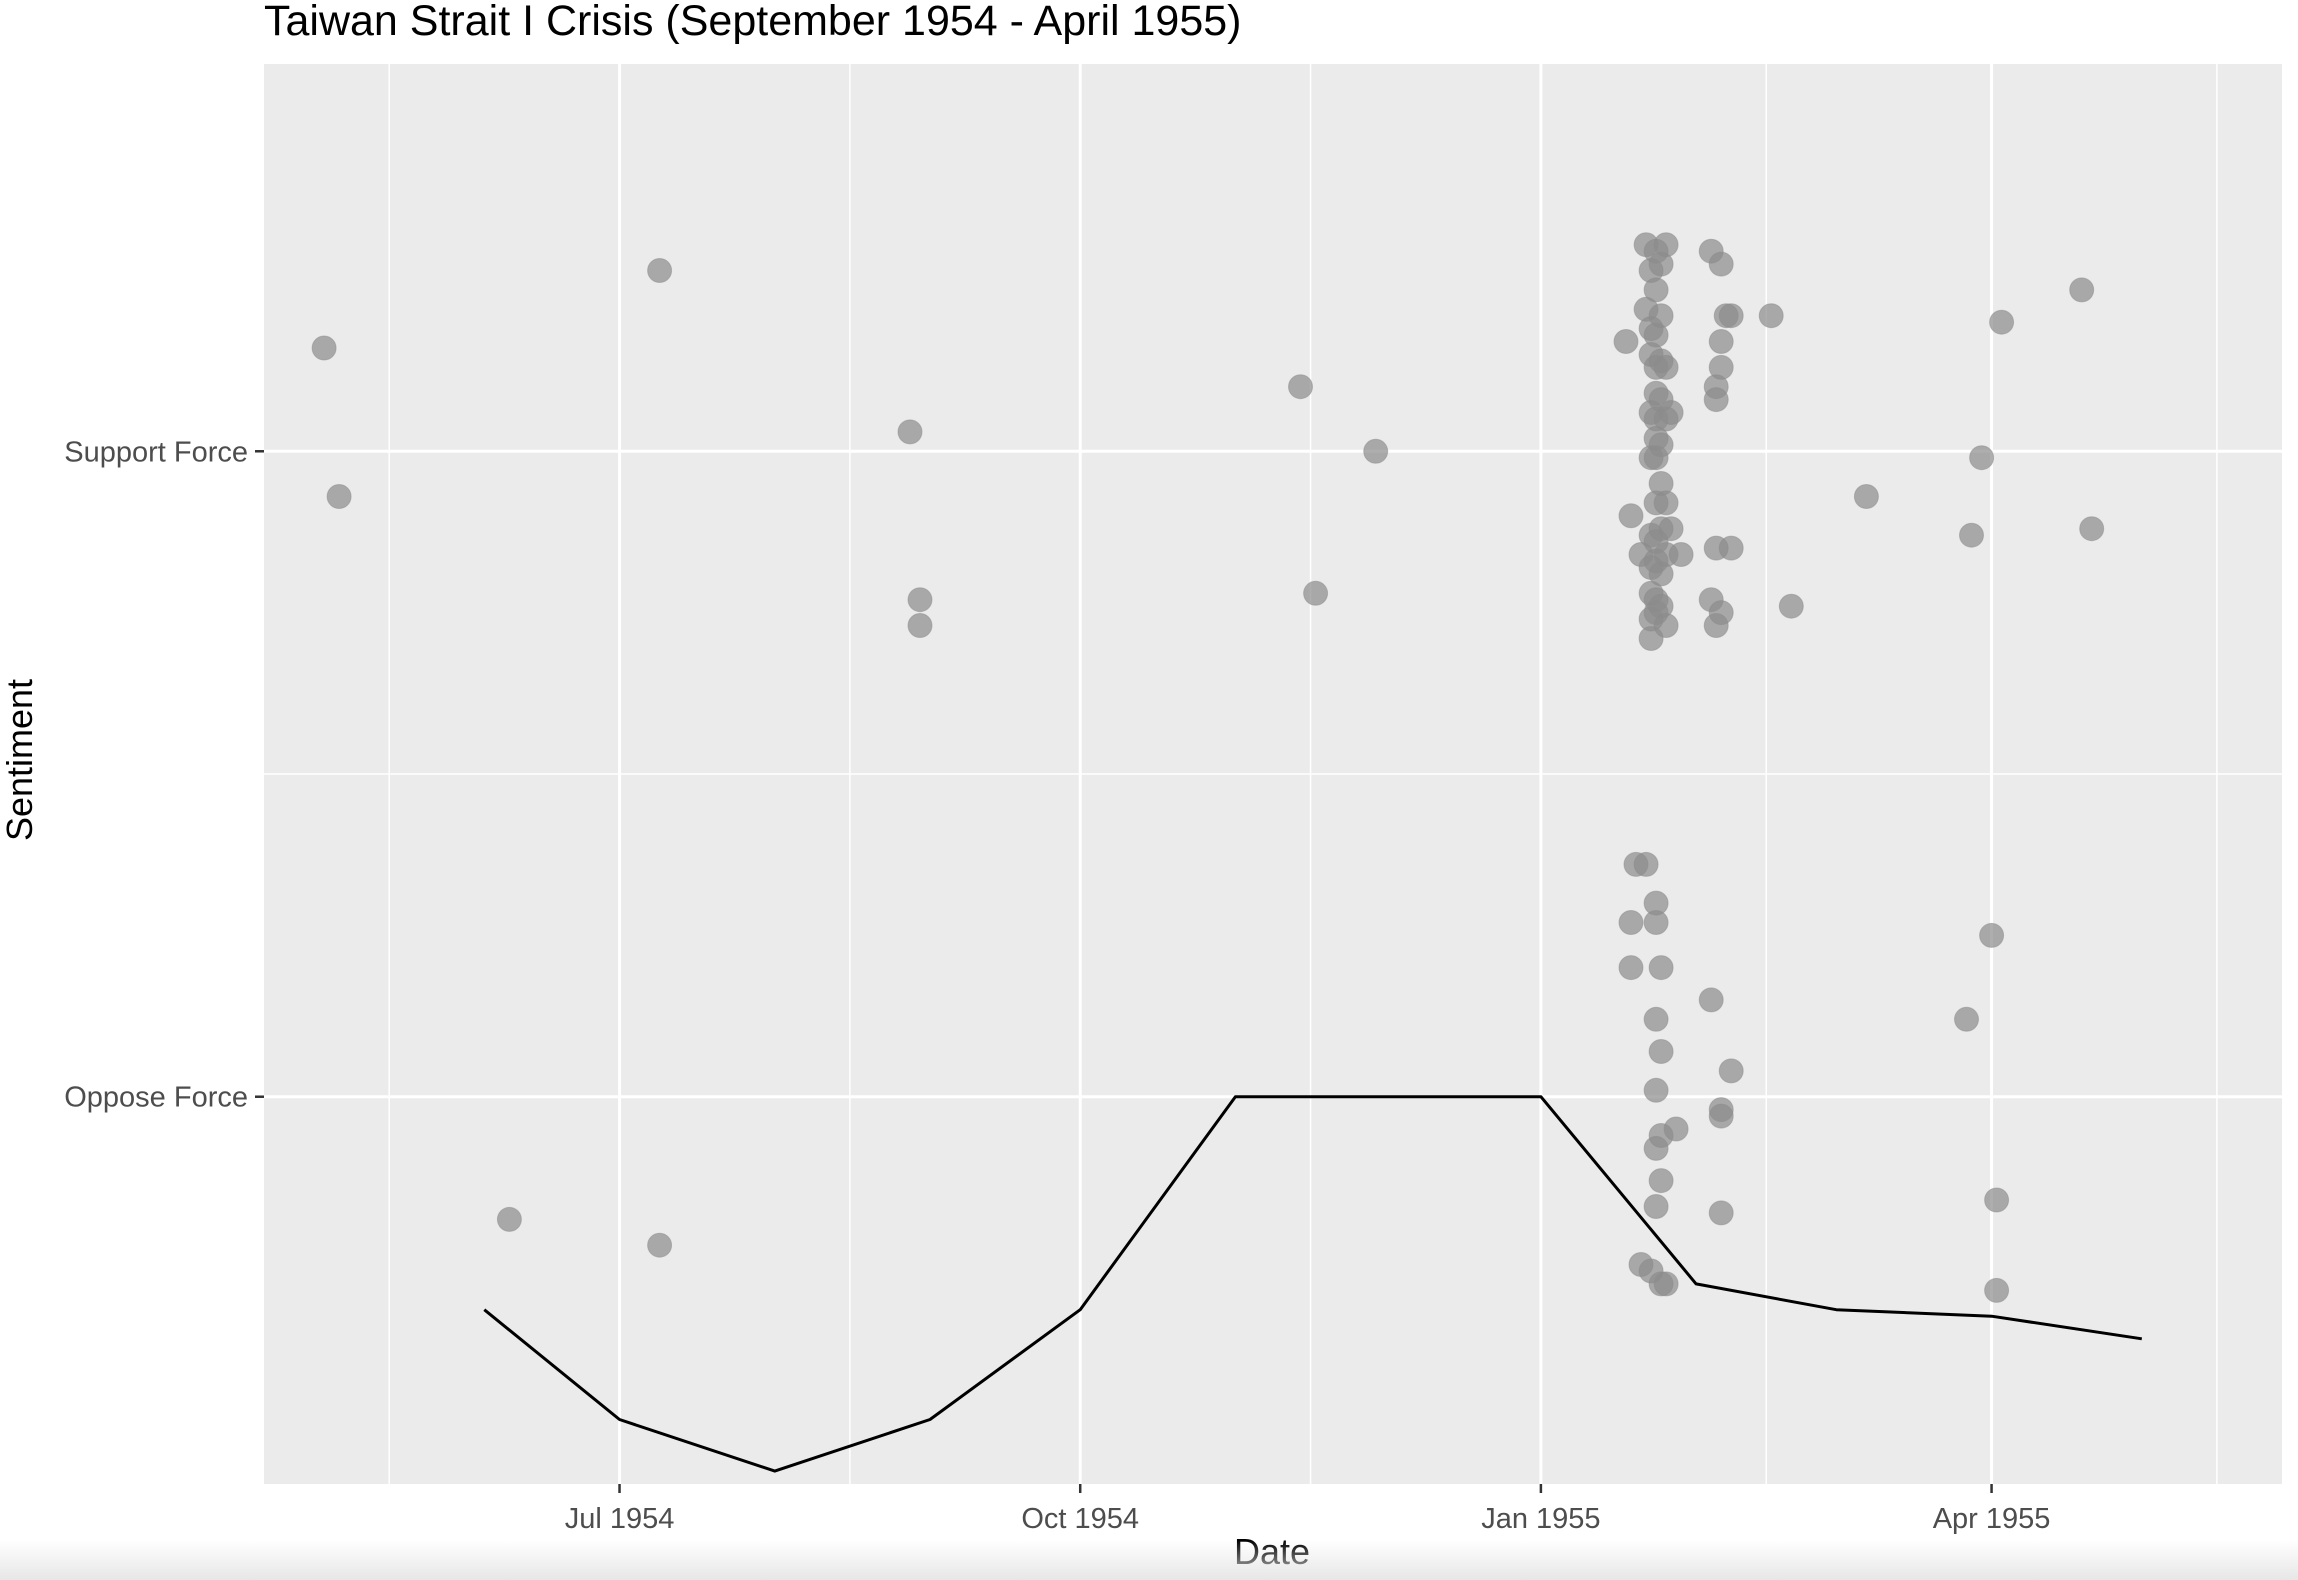 The height and width of the screenshot is (1580, 2298). I want to click on bottom-fade, so click(1149, 1560).